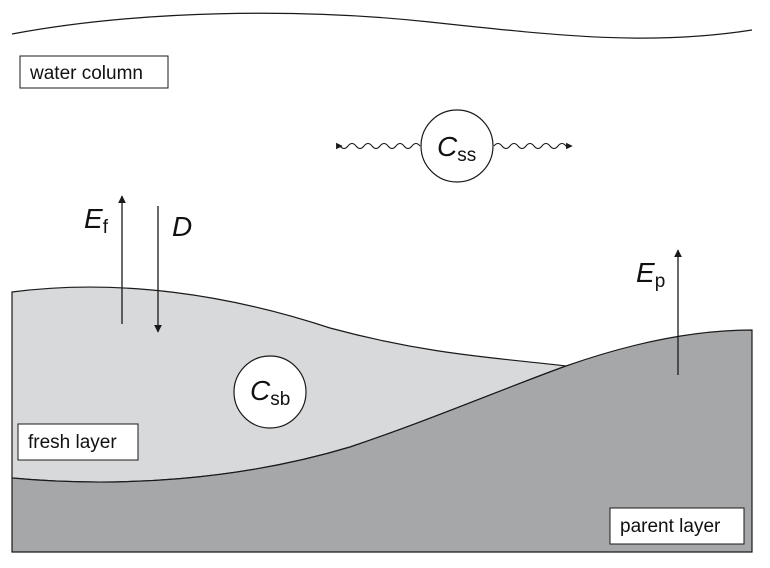 This screenshot has height=568, width=770. Describe the element at coordinates (182, 226) in the screenshot. I see `d-symbol: D` at that location.